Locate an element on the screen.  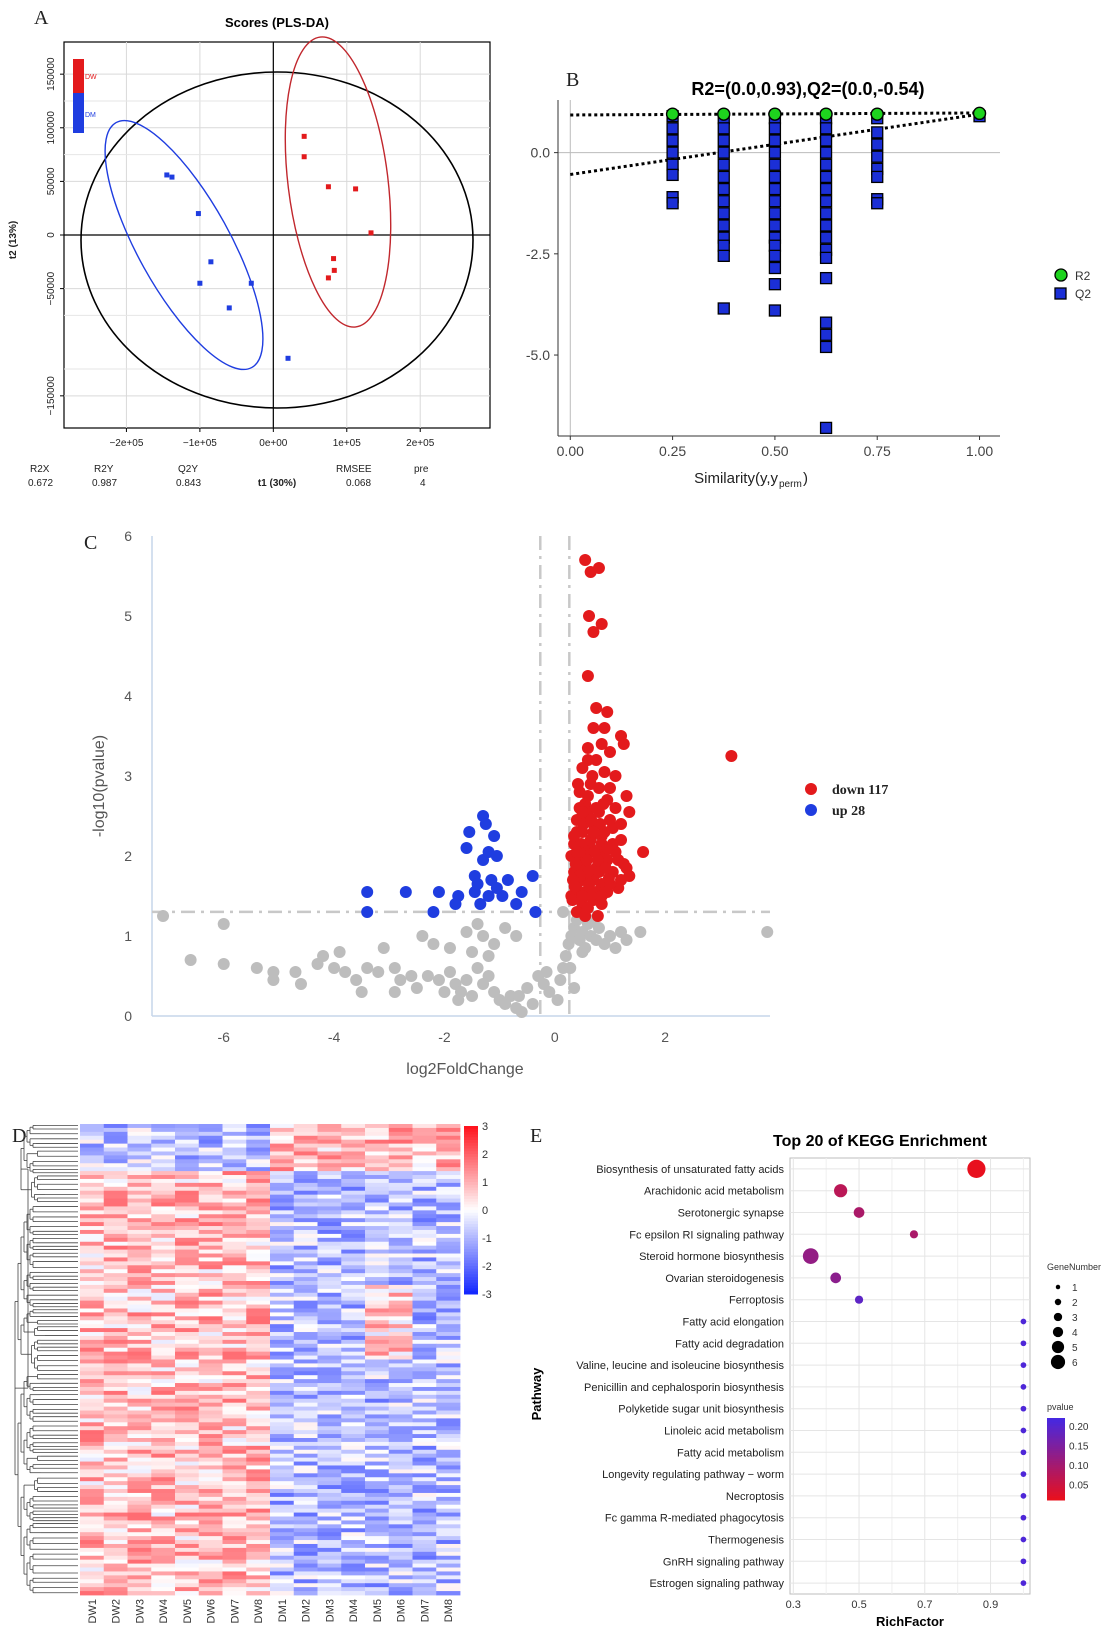
y-tick-label: 4 is located at coordinates (128, 696).